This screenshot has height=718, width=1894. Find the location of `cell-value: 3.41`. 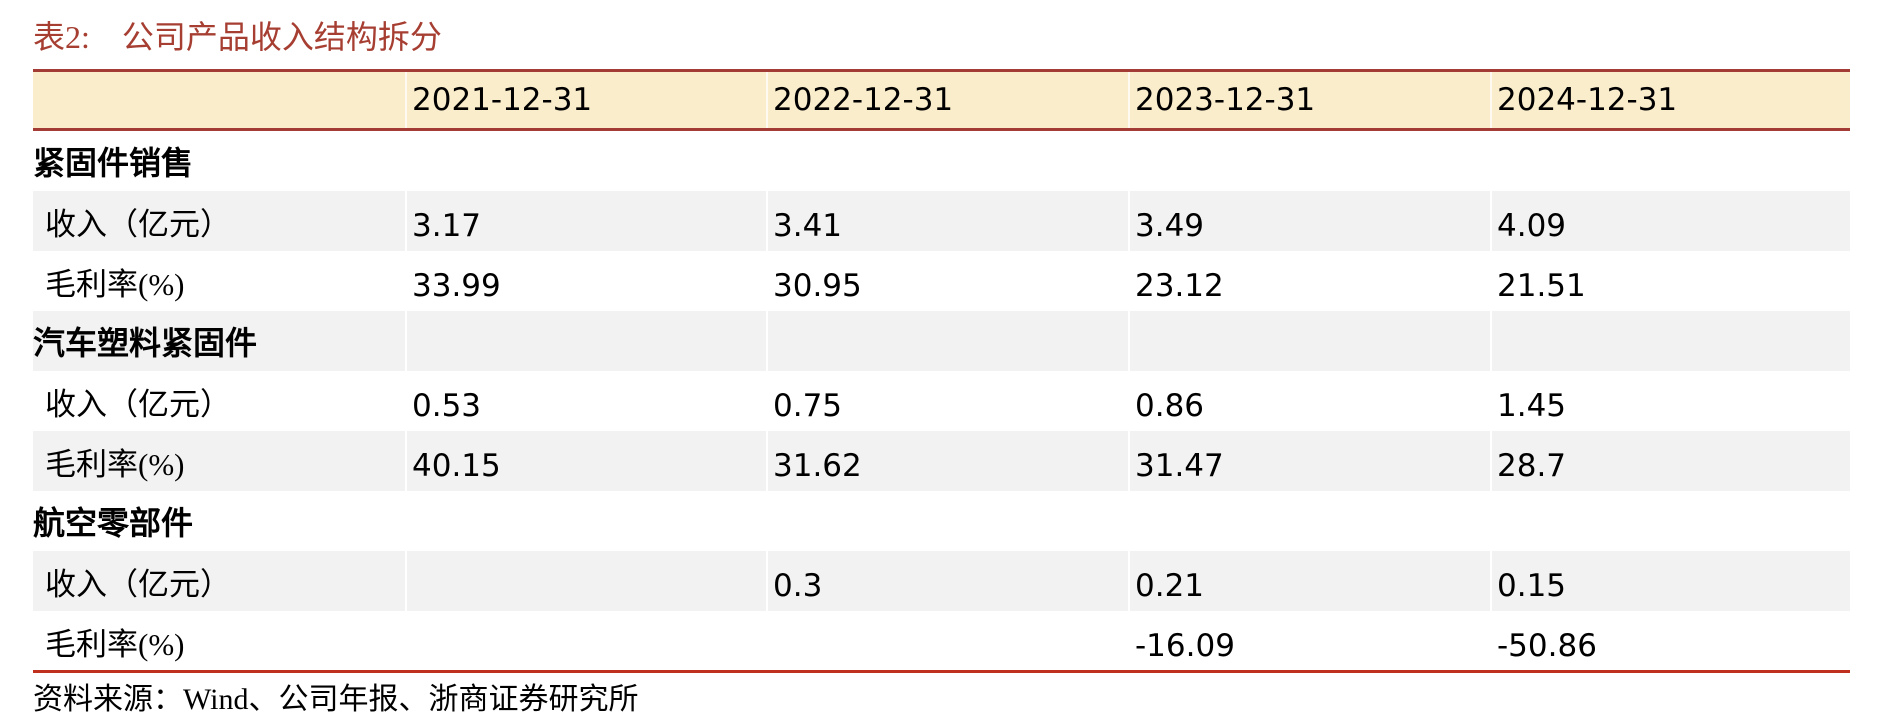

cell-value: 3.41 is located at coordinates (947, 221).